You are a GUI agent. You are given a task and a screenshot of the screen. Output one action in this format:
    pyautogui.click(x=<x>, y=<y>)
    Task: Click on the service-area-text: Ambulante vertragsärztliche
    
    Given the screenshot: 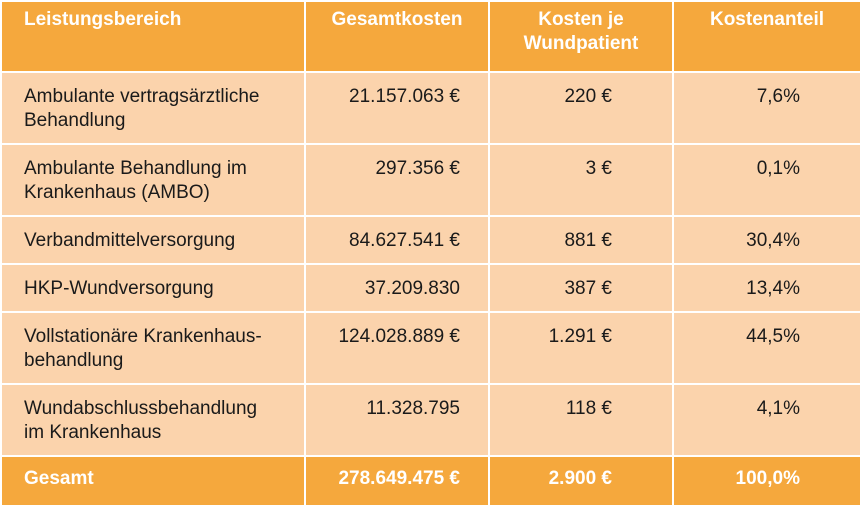 What is the action you would take?
    pyautogui.click(x=142, y=96)
    